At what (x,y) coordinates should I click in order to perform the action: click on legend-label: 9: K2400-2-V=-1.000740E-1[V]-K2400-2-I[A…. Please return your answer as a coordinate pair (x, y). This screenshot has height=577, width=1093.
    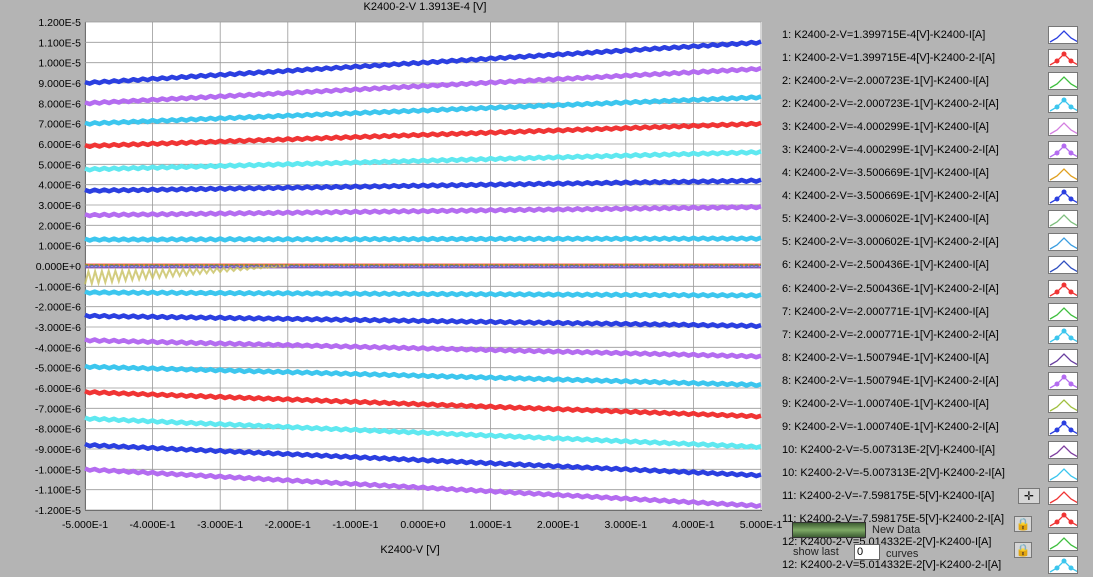
    Looking at the image, I should click on (890, 426).